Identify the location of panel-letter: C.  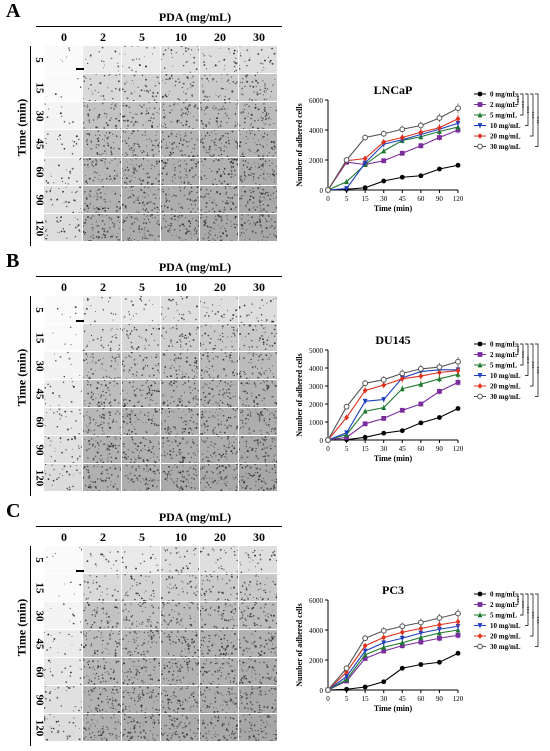
(13, 511).